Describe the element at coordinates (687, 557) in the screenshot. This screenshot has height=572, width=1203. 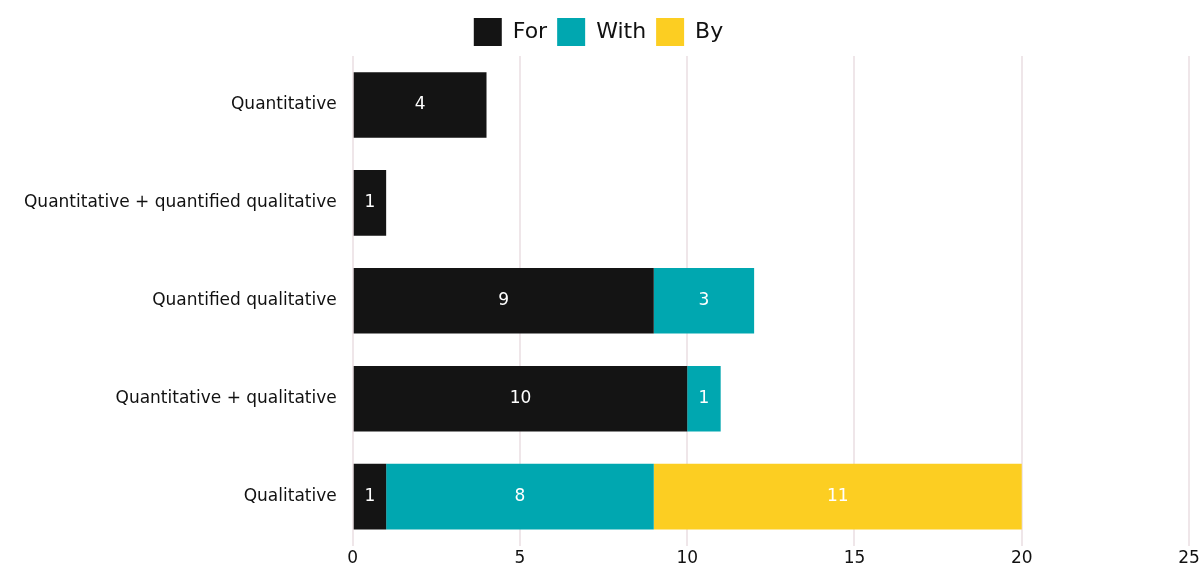
I see `x-tick-label: 10` at that location.